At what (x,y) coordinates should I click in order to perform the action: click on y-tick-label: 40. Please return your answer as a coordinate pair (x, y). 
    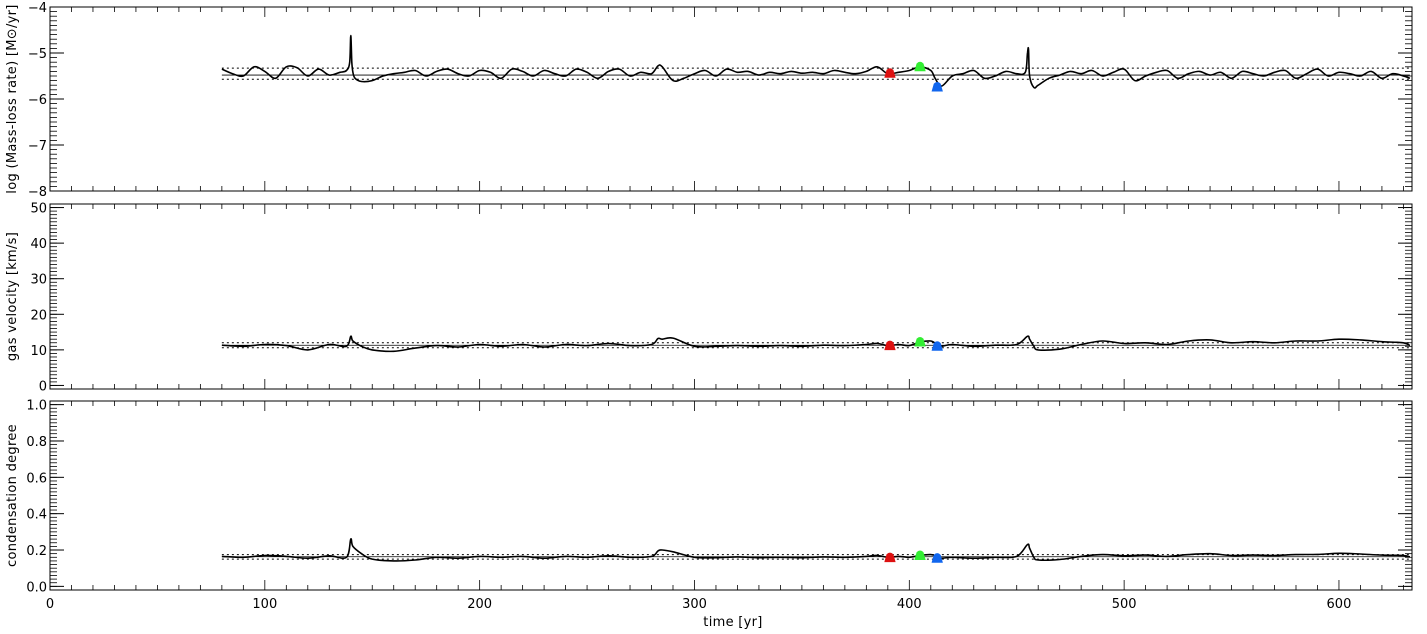
    Looking at the image, I should click on (38, 244).